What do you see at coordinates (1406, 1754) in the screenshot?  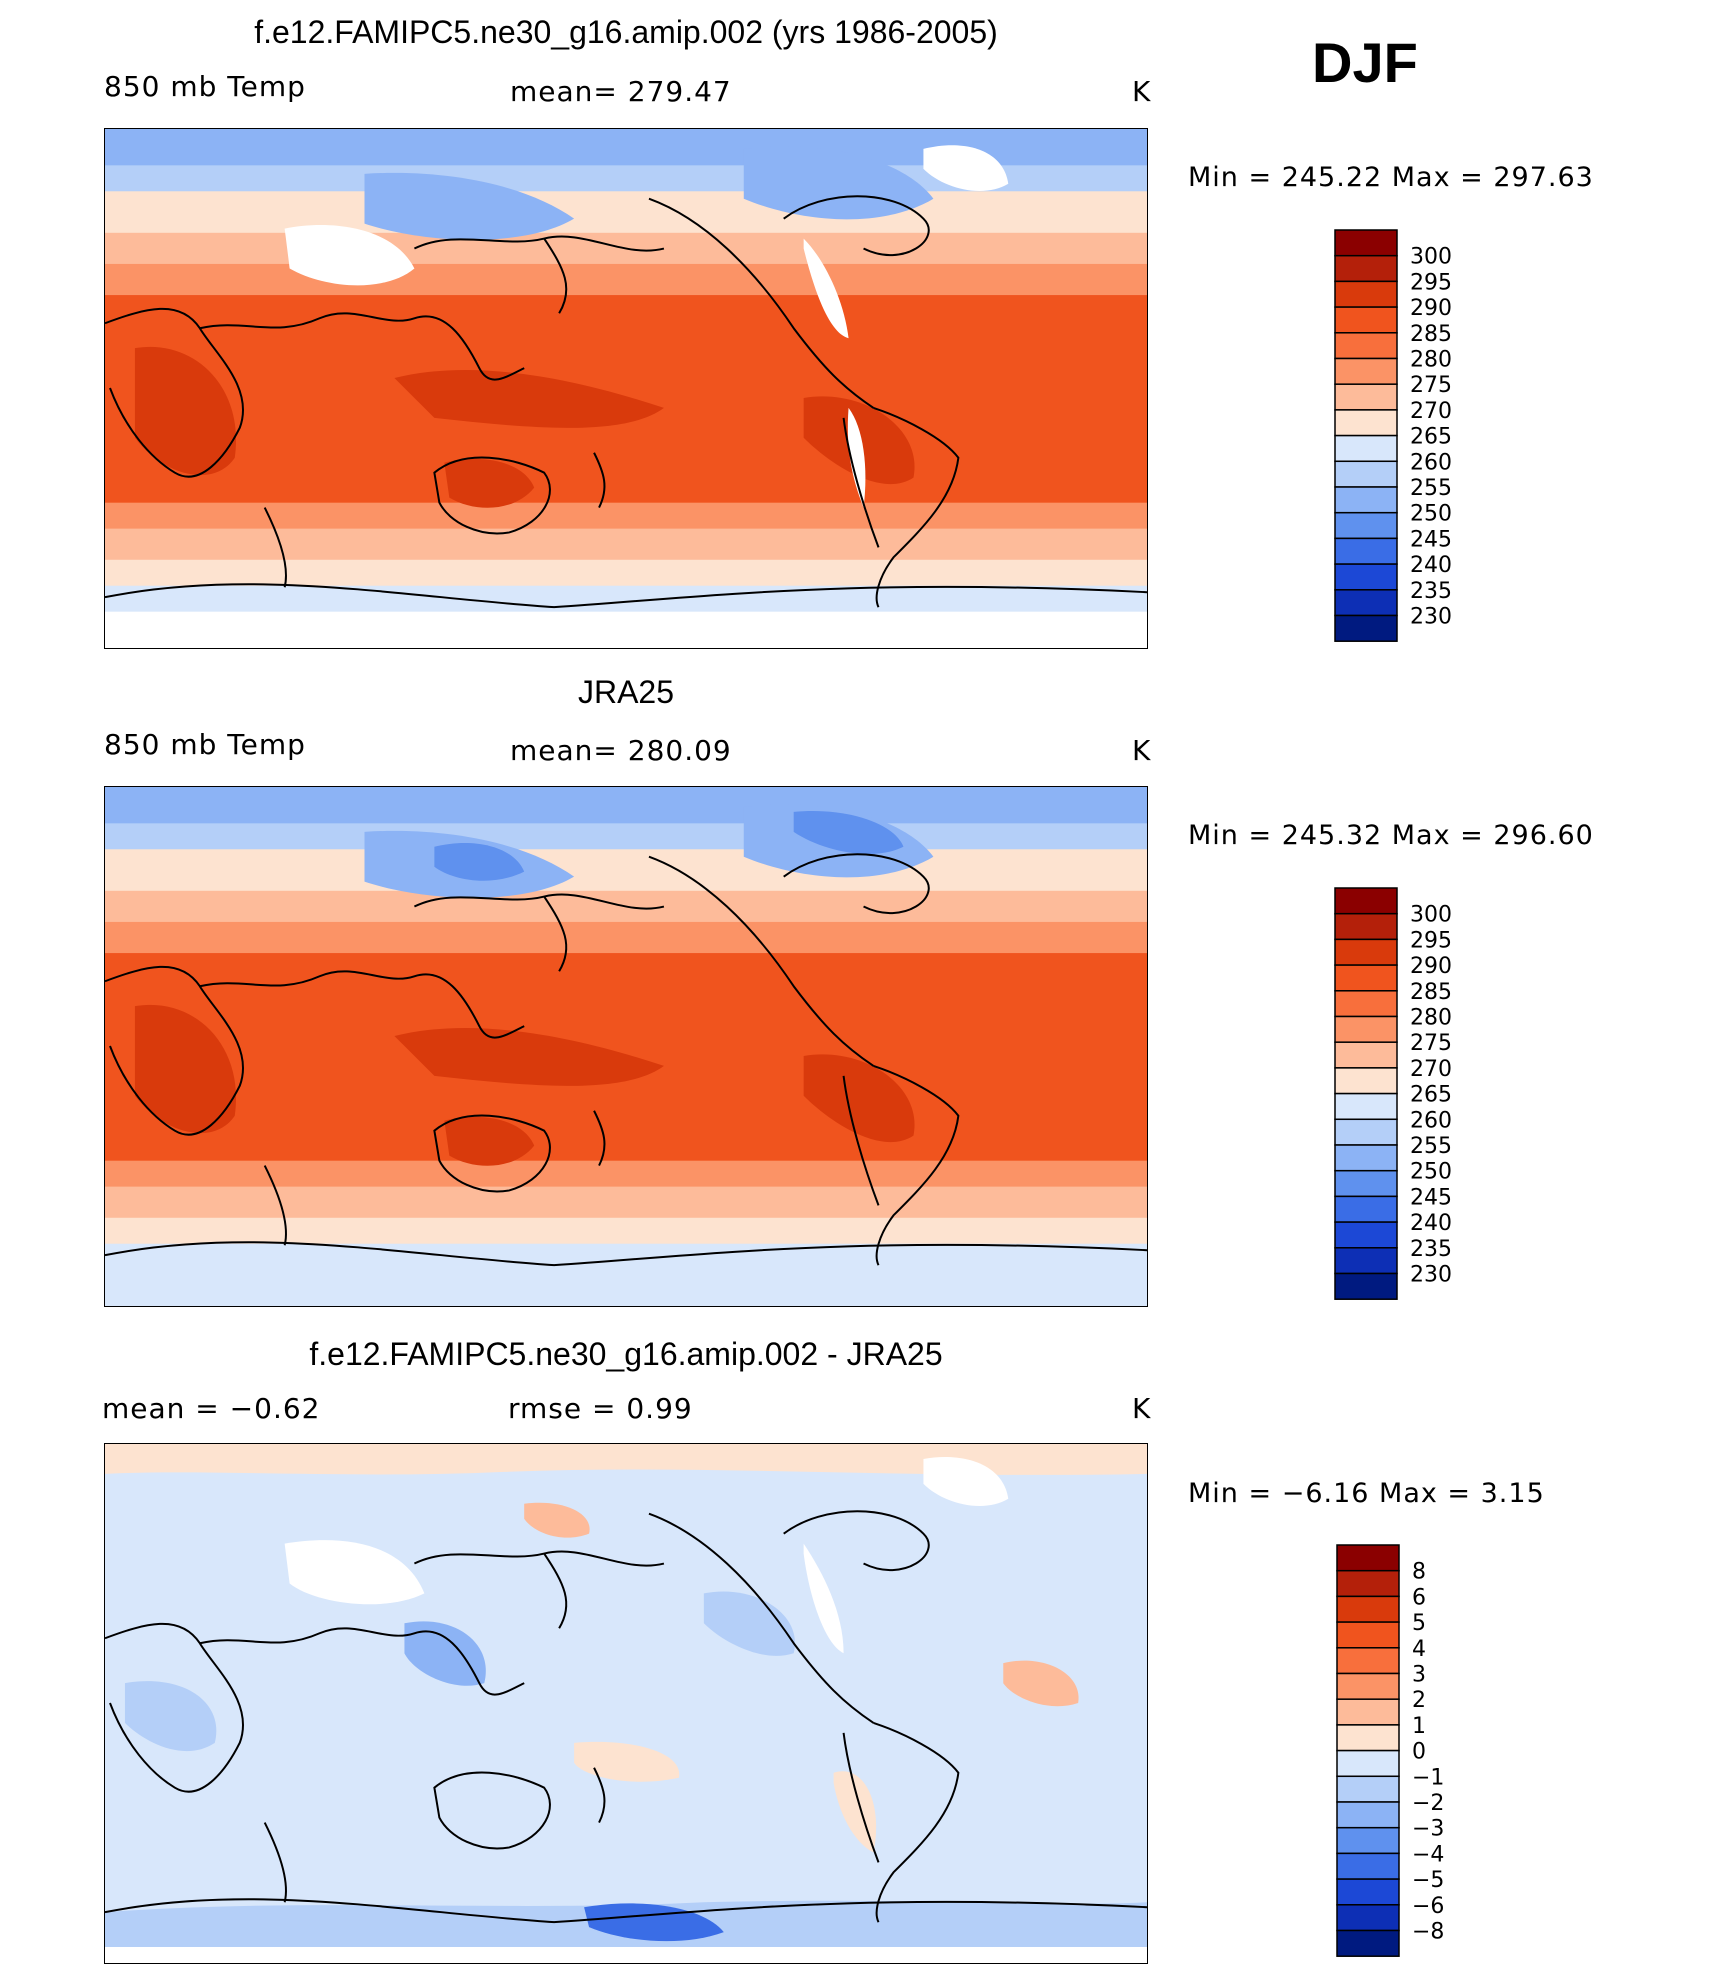 I see `panel-3-colorbar: 8 6 5 4 3 2 1 0 −1 −2 −3 −4 −5 −6 −8` at bounding box center [1406, 1754].